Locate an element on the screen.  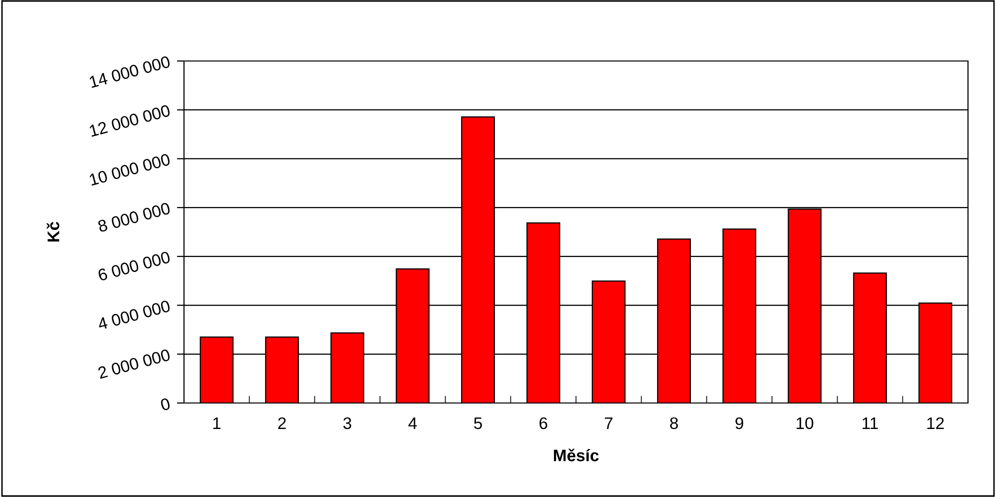
x-tick-label: 5 is located at coordinates (478, 424).